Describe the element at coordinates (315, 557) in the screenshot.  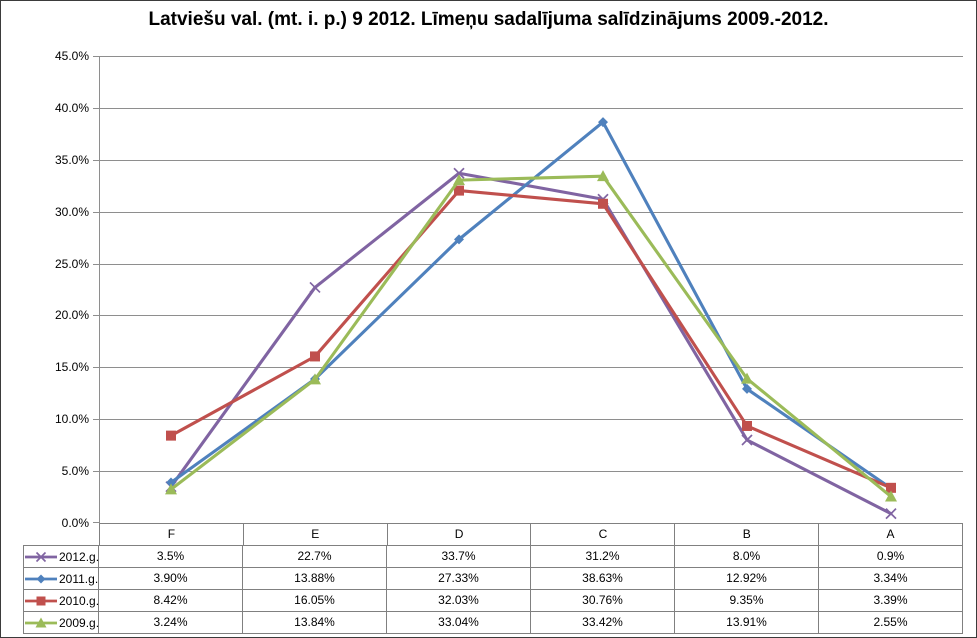
I see `value-cell: 22.7%` at that location.